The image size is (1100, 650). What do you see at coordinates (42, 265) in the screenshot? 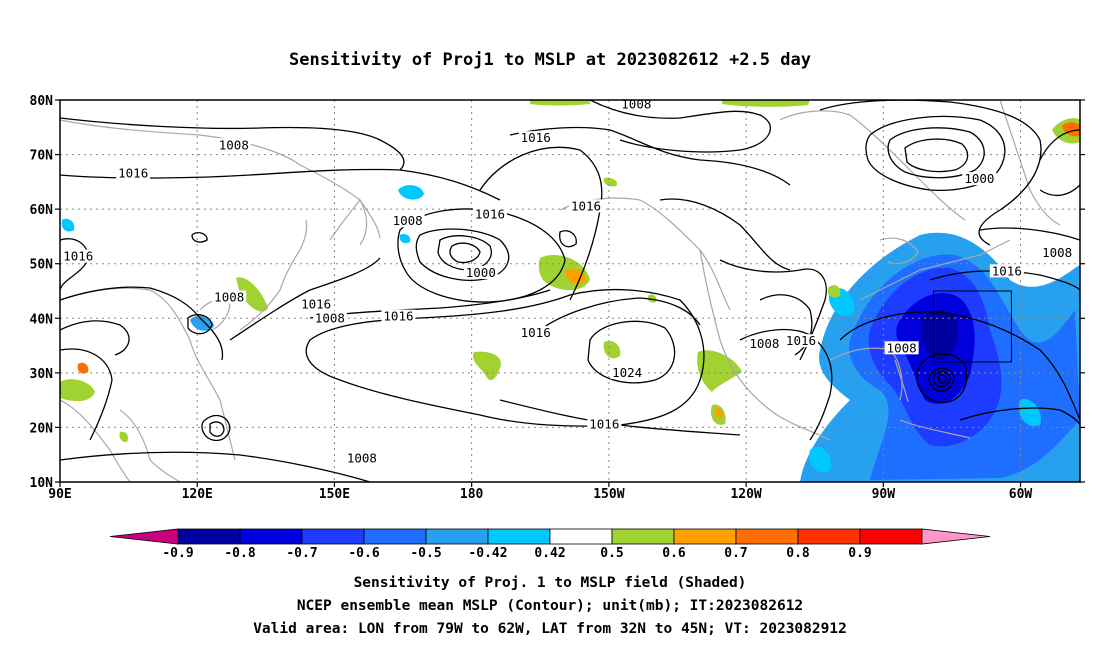
I see `lat-tick-label: 50N` at bounding box center [42, 265].